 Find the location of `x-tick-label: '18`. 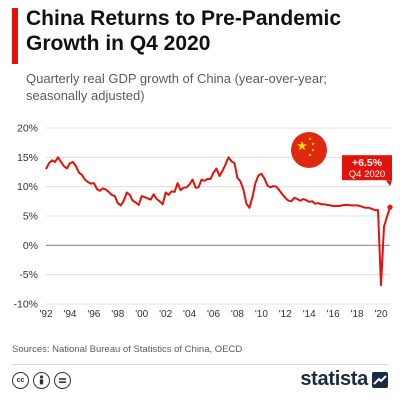

x-tick-label: '18 is located at coordinates (357, 314).